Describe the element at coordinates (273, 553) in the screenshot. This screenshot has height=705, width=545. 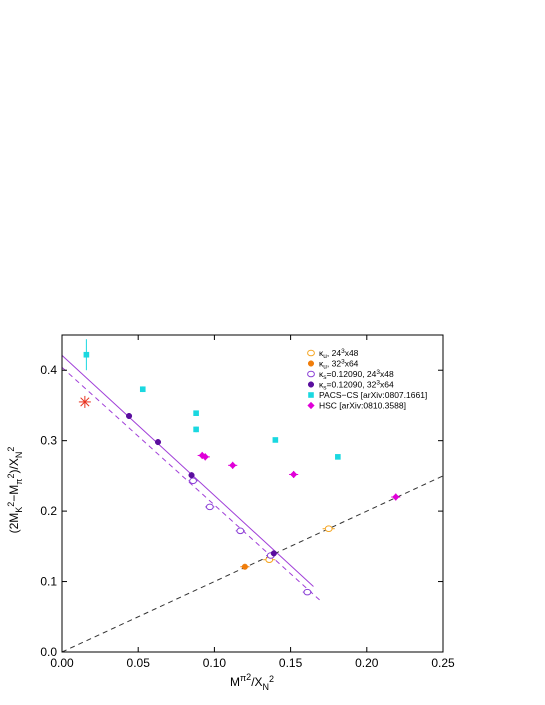
I see `data-point-s3-p3` at that location.